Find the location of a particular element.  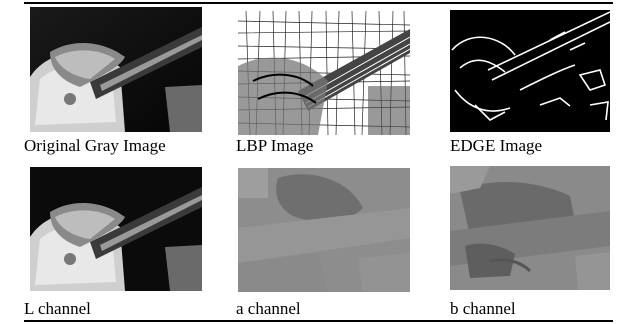

caption-original-gray: Original Gray Image is located at coordinates (95, 145).